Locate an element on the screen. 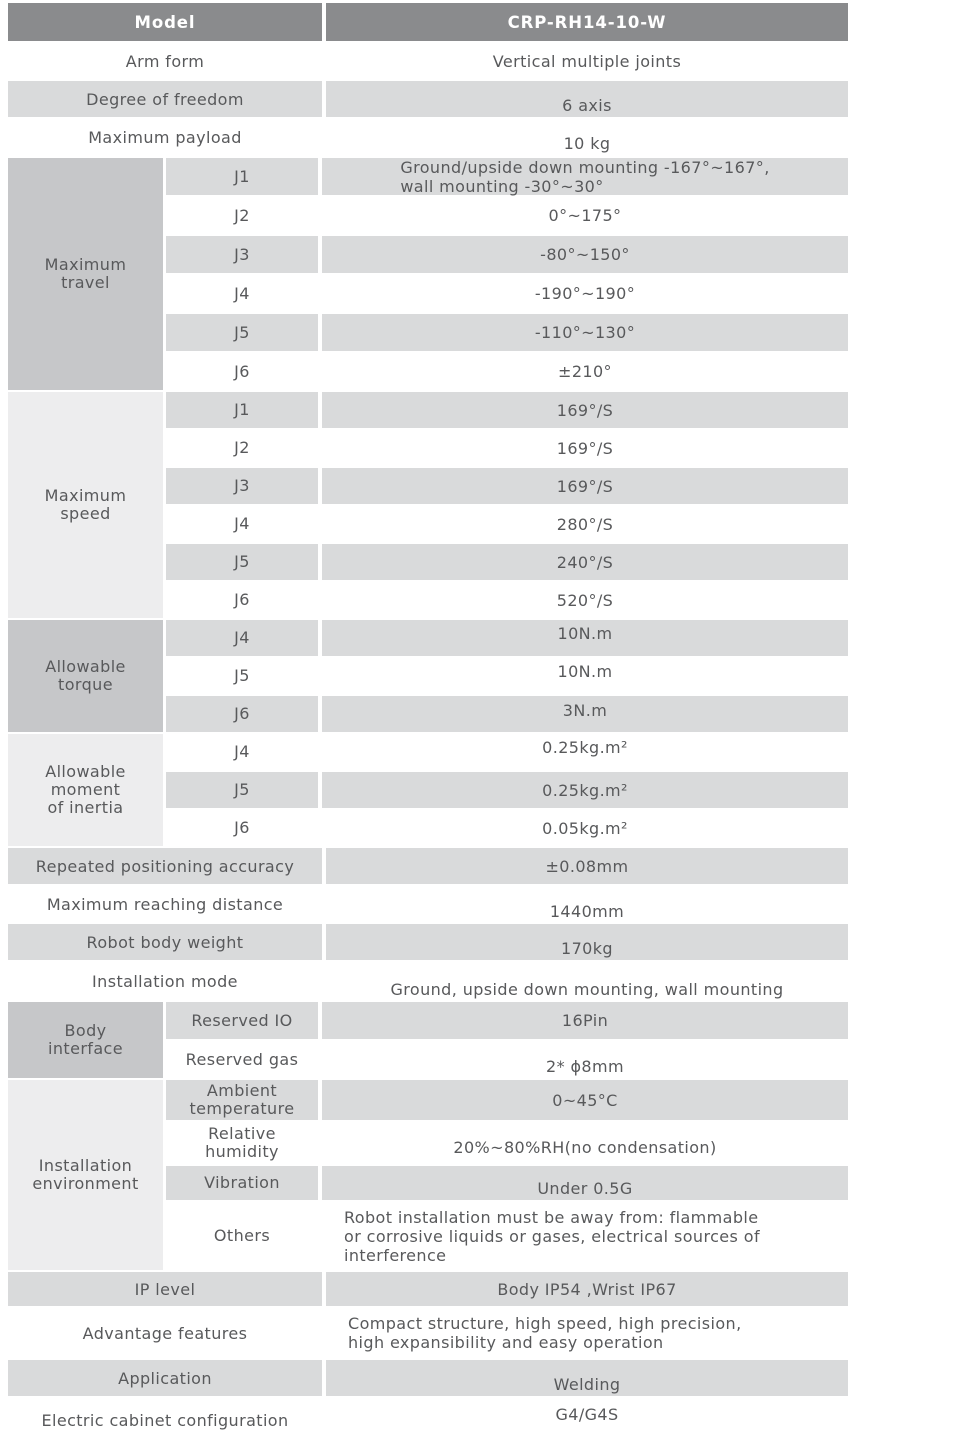 This screenshot has height=1448, width=966. cell-text: J4 is located at coordinates (242, 638).